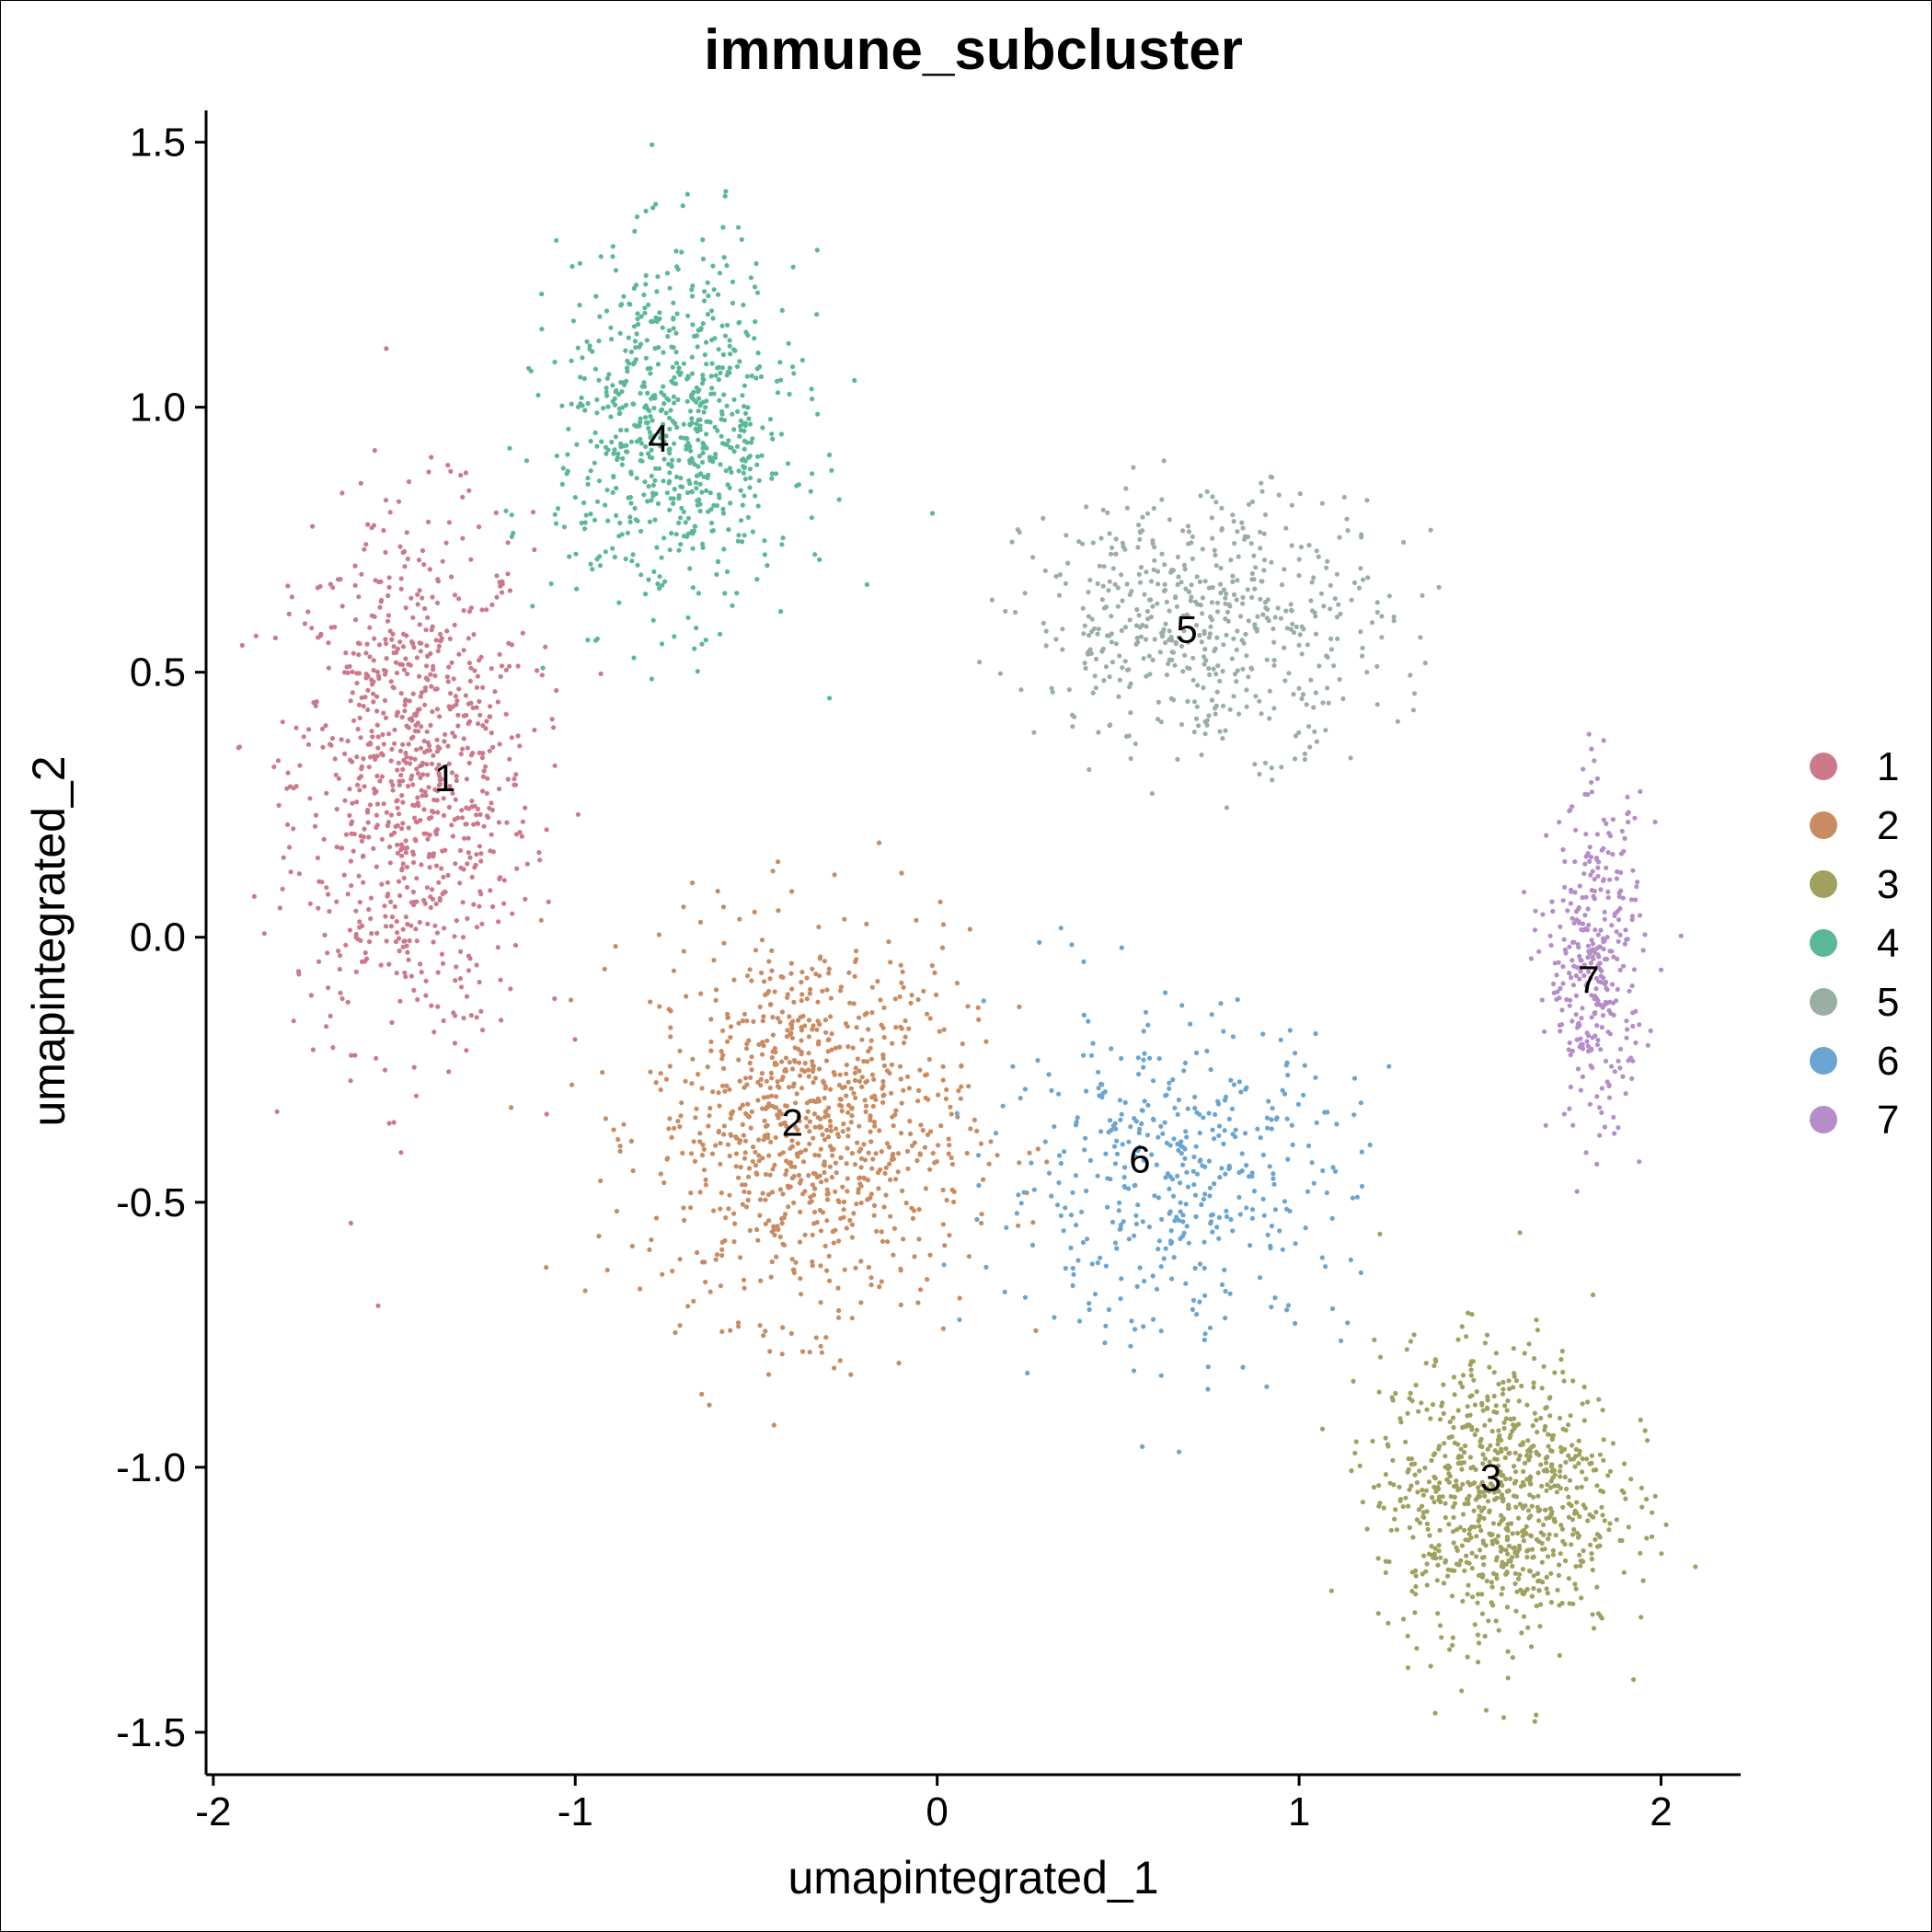 Image resolution: width=1932 pixels, height=1932 pixels. I want to click on x-tick-label: 1, so click(1299, 1811).